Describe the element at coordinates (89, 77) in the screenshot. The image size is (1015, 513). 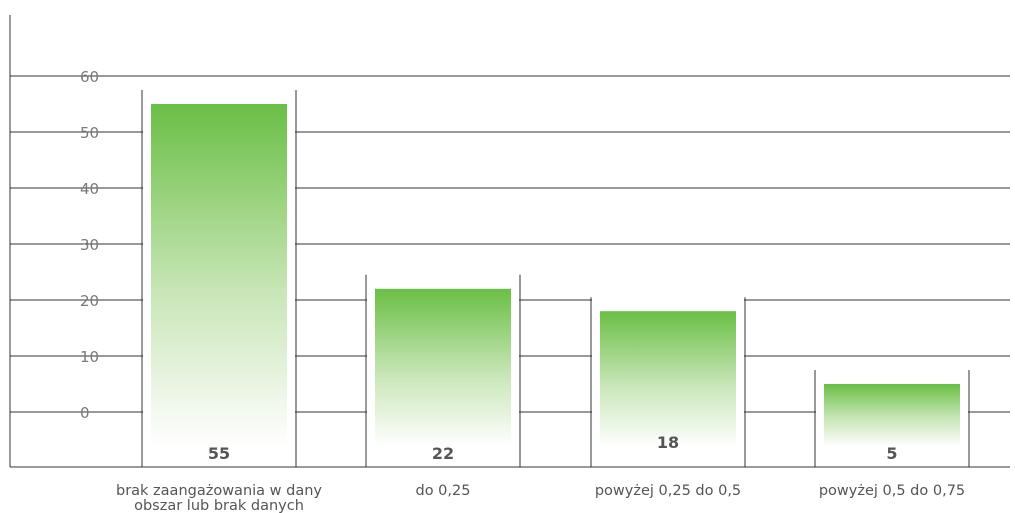
I see `y-tick-label: 60` at that location.